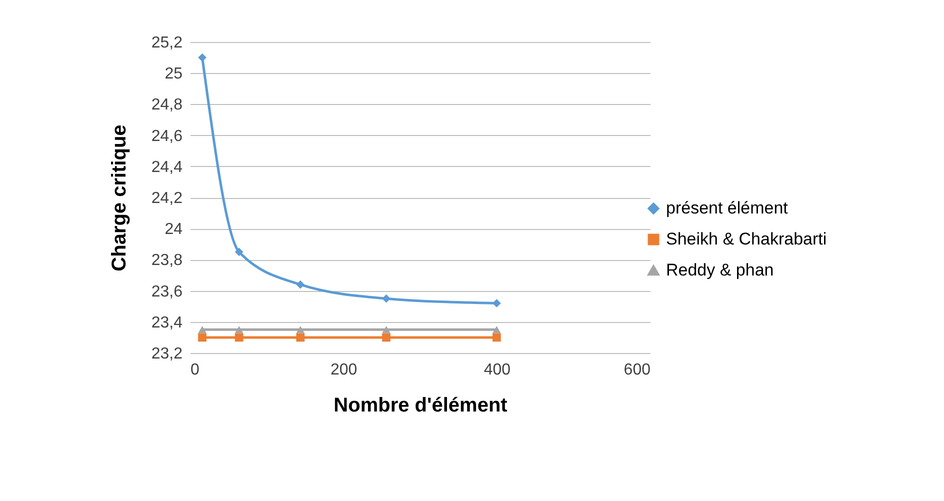 This screenshot has width=944, height=501. Describe the element at coordinates (344, 370) in the screenshot. I see `x-tick-label: 200` at that location.